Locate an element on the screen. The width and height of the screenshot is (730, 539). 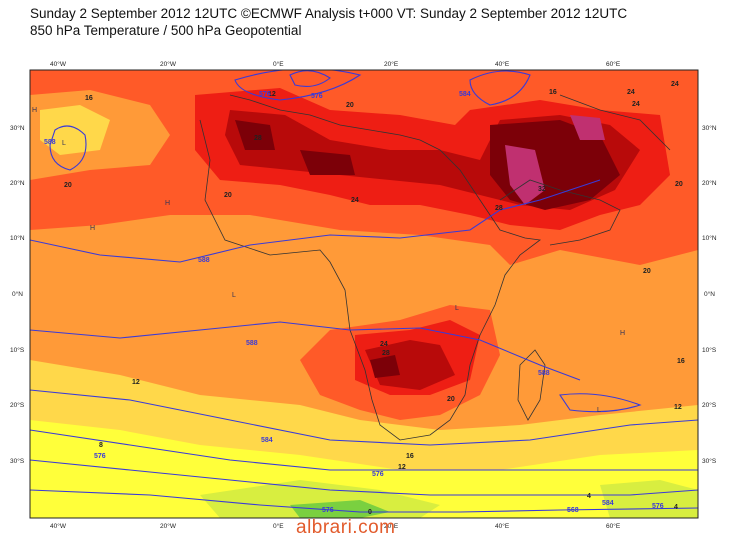
contour-576-core is located at coordinates (310, 78).